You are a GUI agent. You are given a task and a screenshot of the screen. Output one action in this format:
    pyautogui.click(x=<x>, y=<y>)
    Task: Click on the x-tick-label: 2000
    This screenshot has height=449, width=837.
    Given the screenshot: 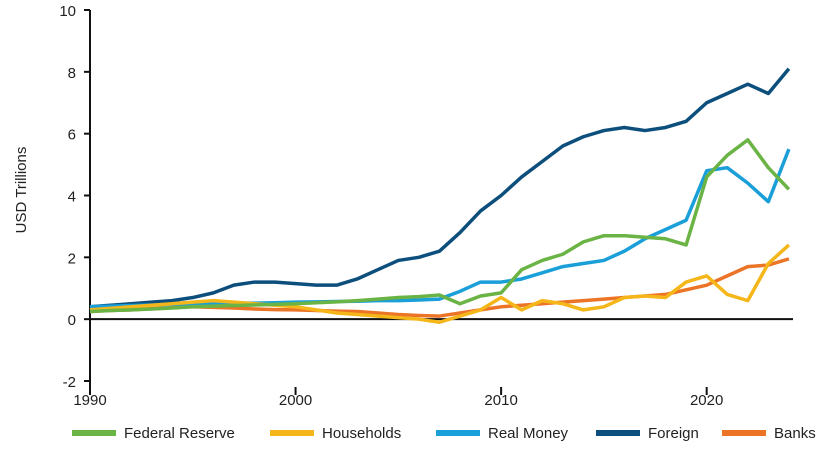 What is the action you would take?
    pyautogui.click(x=295, y=400)
    